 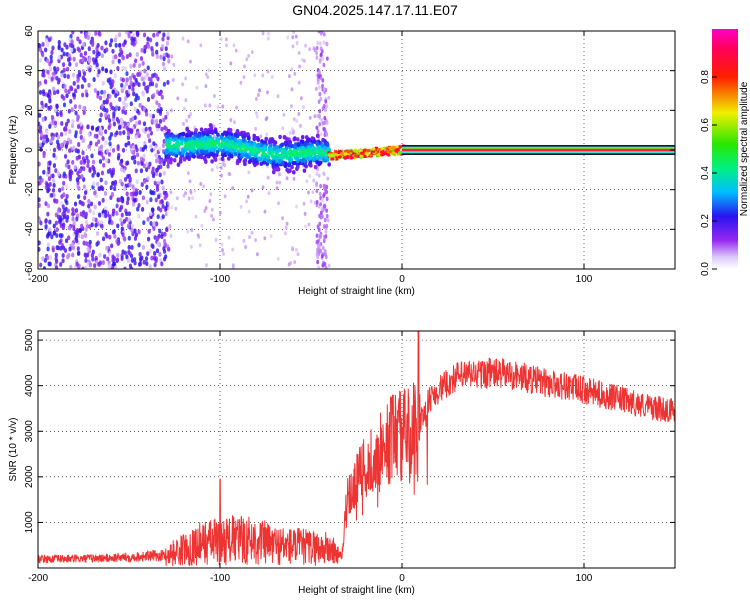 I want to click on snr-tick-label-y: 4000, so click(x=29, y=385).